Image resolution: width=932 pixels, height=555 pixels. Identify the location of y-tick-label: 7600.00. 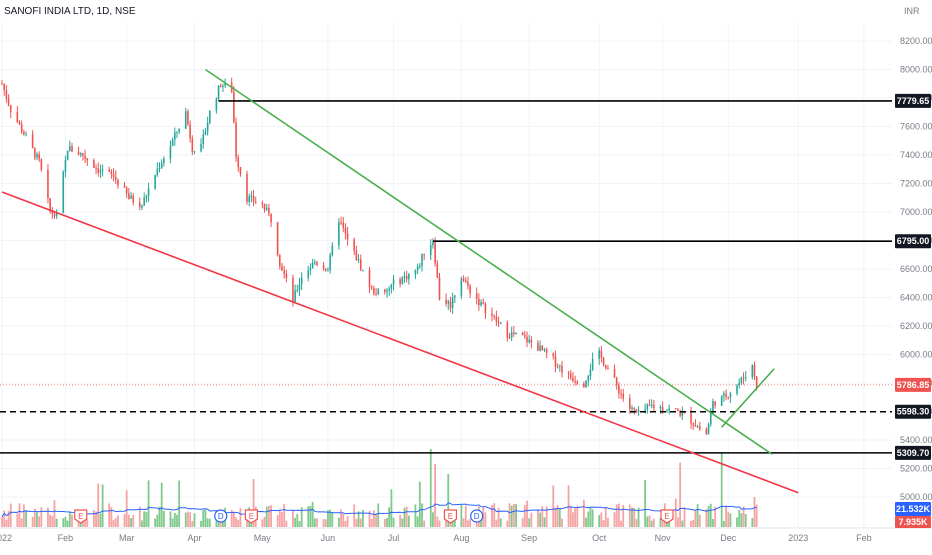
(916, 127).